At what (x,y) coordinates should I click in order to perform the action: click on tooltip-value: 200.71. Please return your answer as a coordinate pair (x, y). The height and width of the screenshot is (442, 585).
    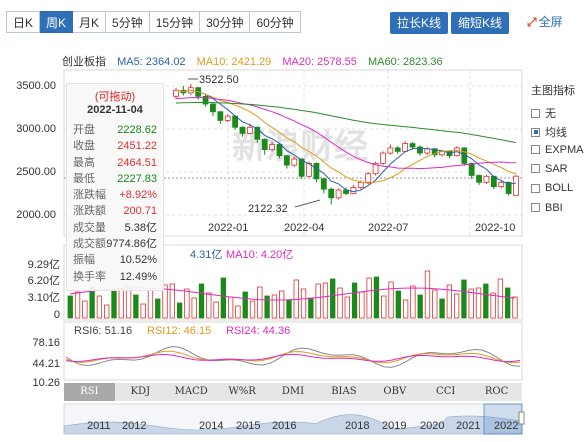
    Looking at the image, I should click on (140, 211).